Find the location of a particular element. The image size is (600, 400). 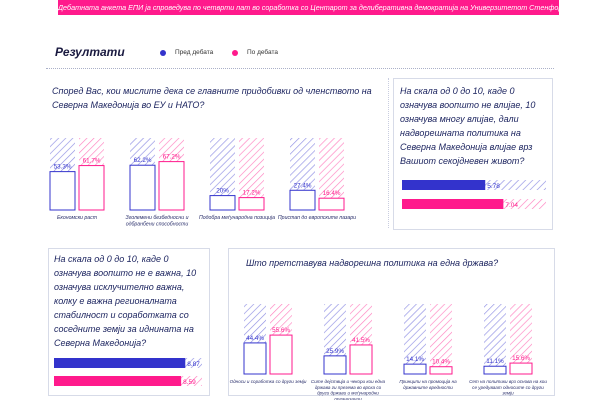

section-divider is located at coordinates (300, 68).